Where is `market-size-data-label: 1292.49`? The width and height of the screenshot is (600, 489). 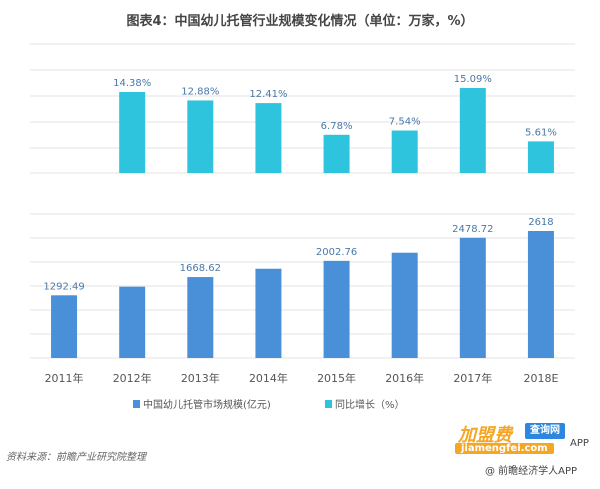
market-size-data-label: 1292.49 is located at coordinates (63, 286).